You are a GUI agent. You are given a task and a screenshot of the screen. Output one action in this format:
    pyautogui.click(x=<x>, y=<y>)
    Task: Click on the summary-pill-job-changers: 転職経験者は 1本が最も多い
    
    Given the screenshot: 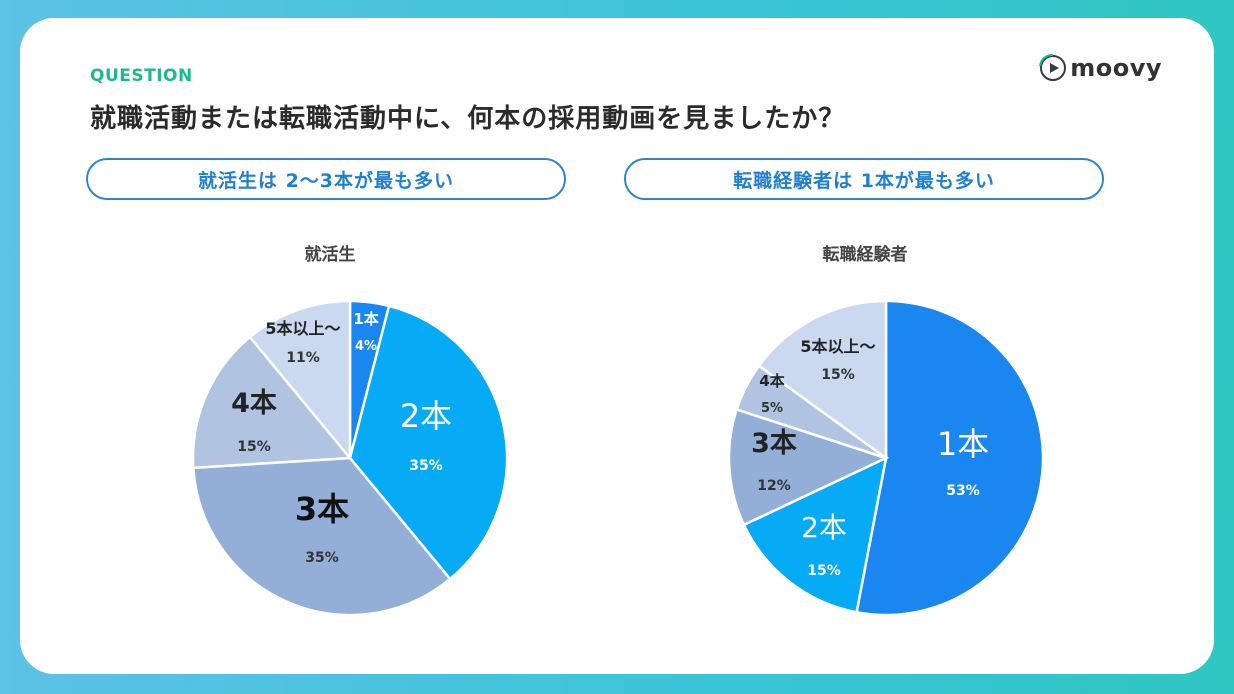 What is the action you would take?
    pyautogui.click(x=864, y=179)
    